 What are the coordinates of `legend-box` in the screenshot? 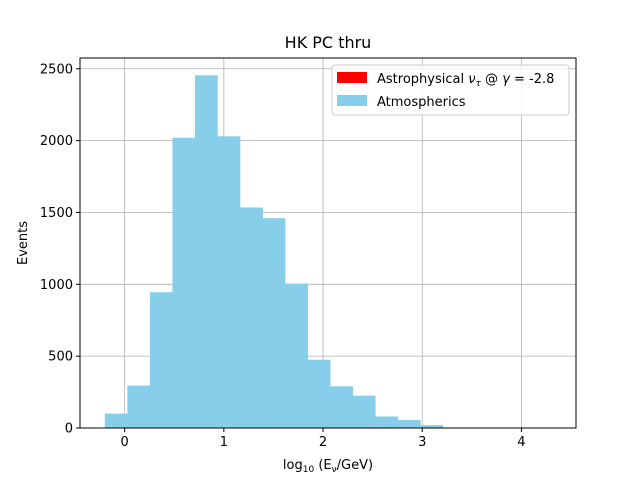 It's located at (450, 90).